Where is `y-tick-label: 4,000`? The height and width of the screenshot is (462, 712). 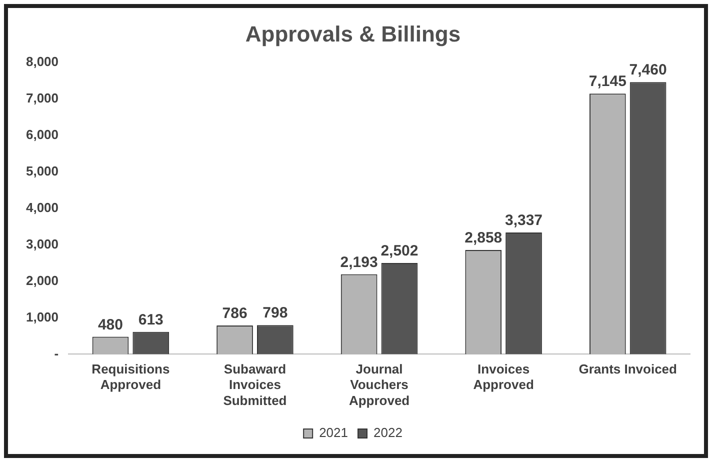
y-tick-label: 4,000 is located at coordinates (42, 207).